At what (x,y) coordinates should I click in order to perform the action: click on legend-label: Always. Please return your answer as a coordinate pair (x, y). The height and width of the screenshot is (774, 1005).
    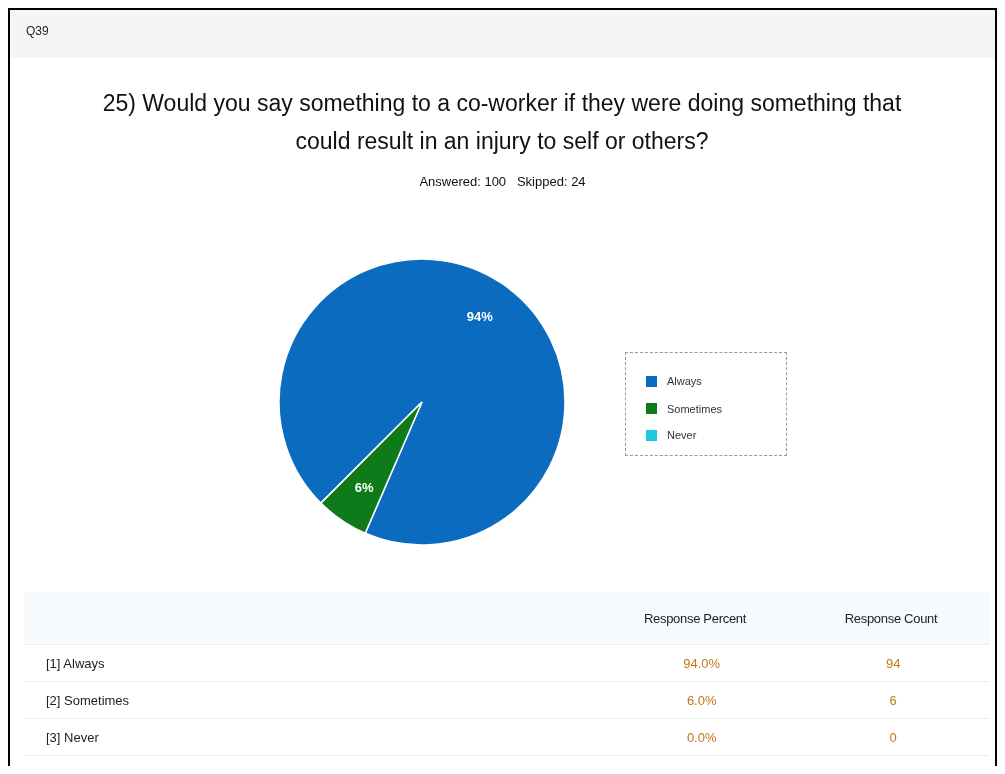
    Looking at the image, I should click on (684, 381).